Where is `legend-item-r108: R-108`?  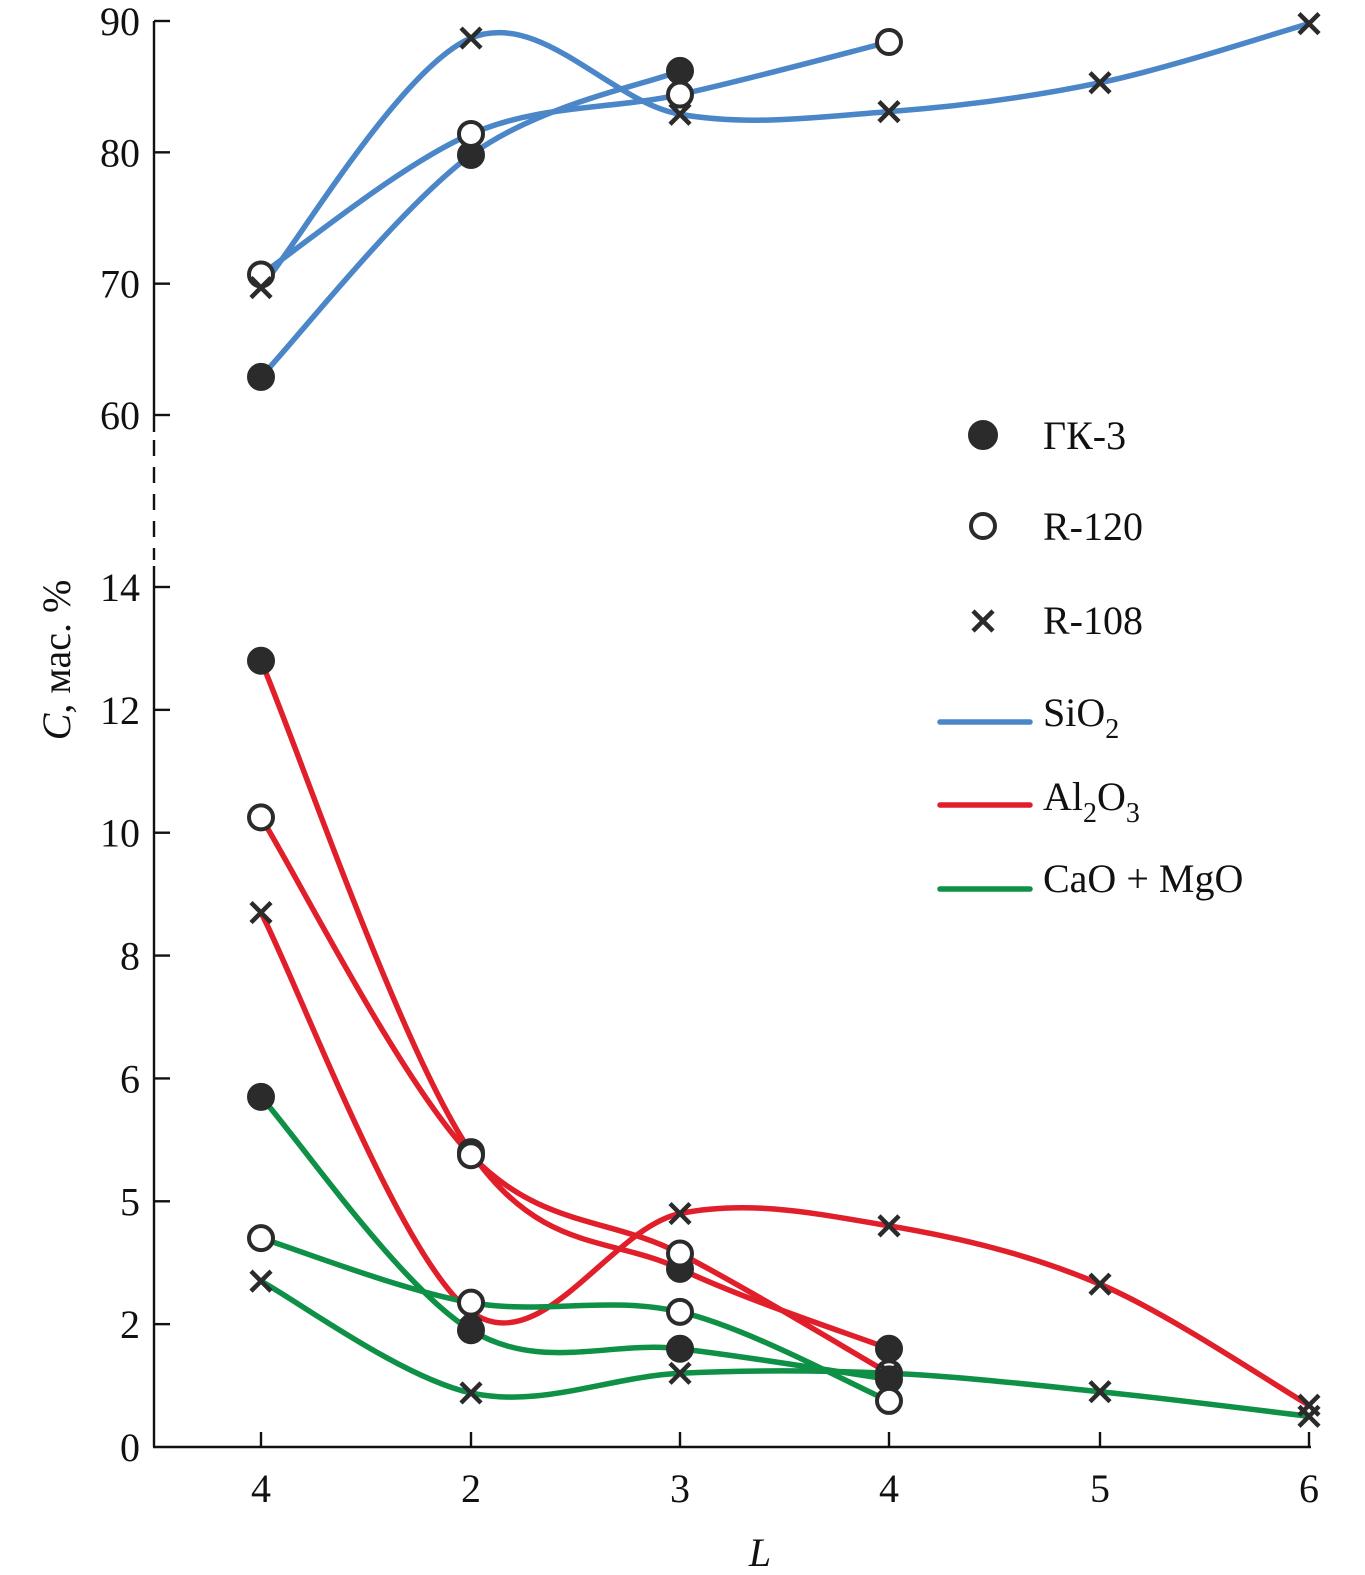
legend-item-r108: R-108 is located at coordinates (1057, 620).